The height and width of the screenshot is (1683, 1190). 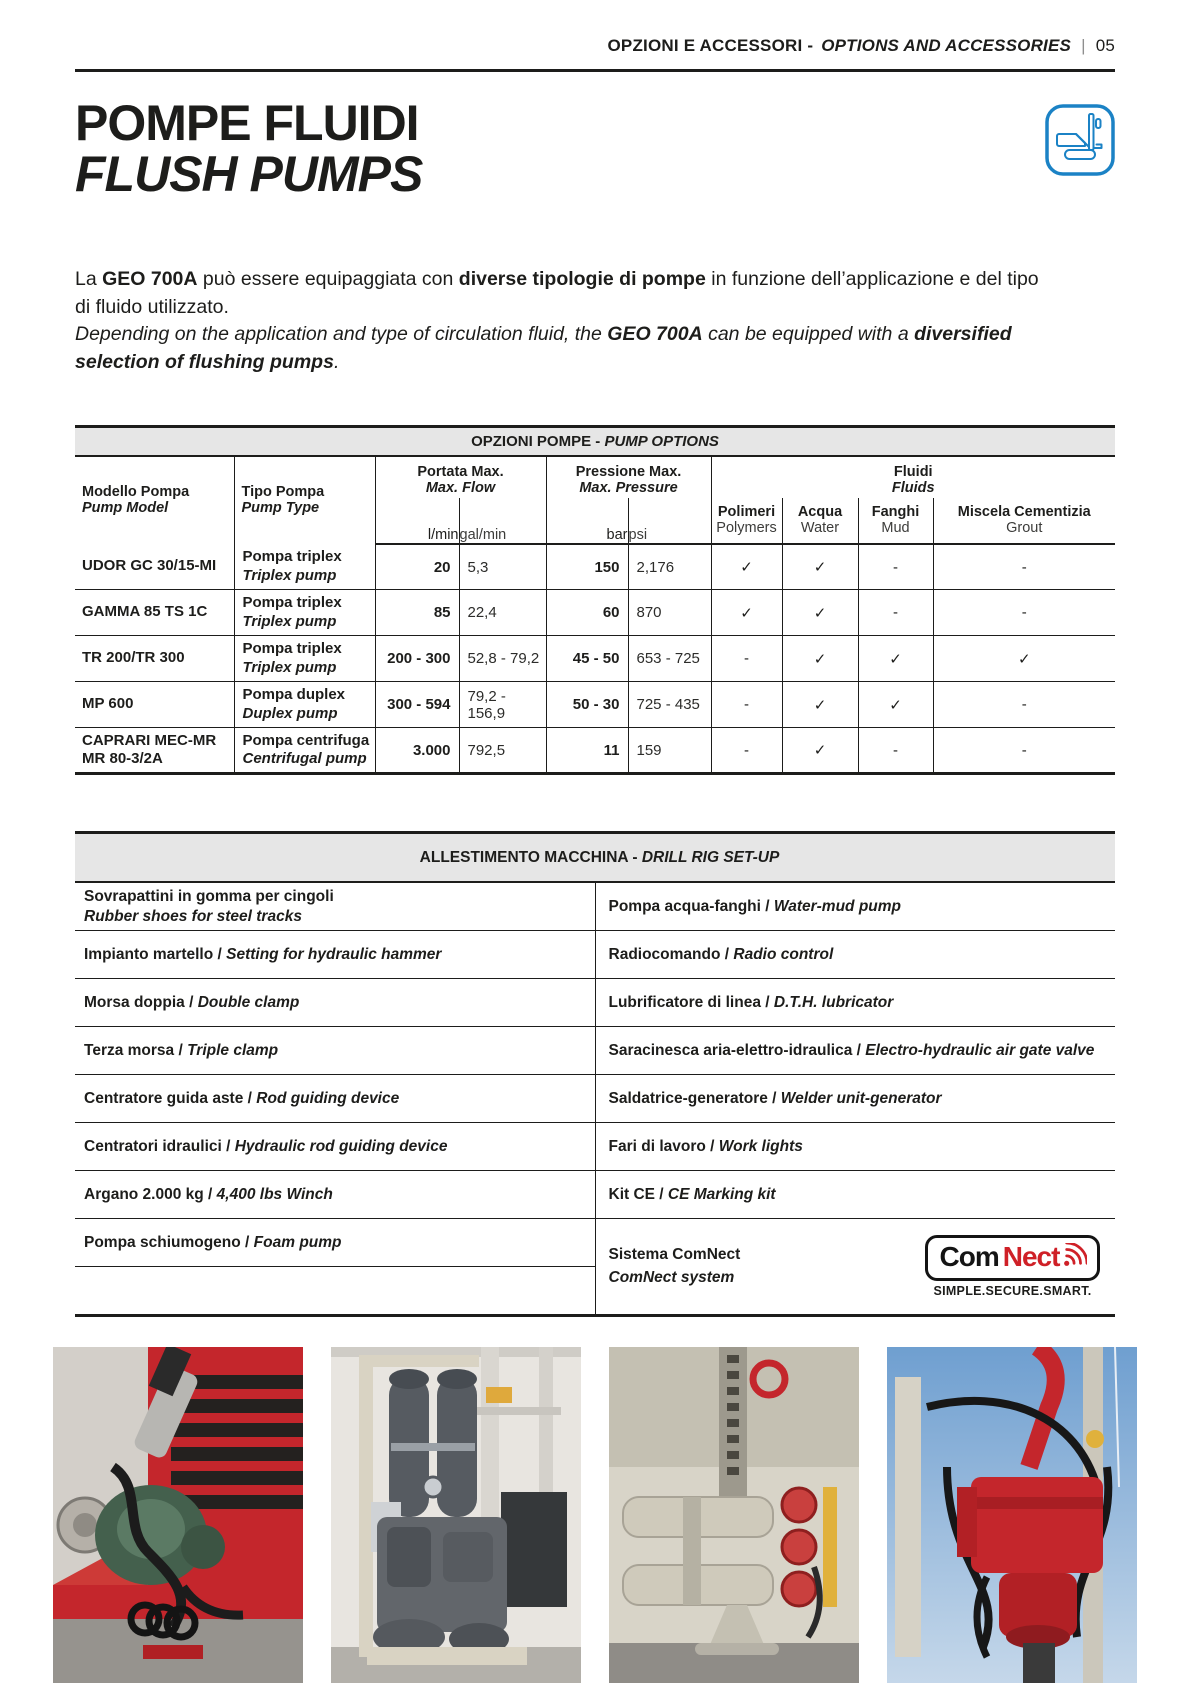 What do you see at coordinates (1105, 45) in the screenshot?
I see `page-number: 05` at bounding box center [1105, 45].